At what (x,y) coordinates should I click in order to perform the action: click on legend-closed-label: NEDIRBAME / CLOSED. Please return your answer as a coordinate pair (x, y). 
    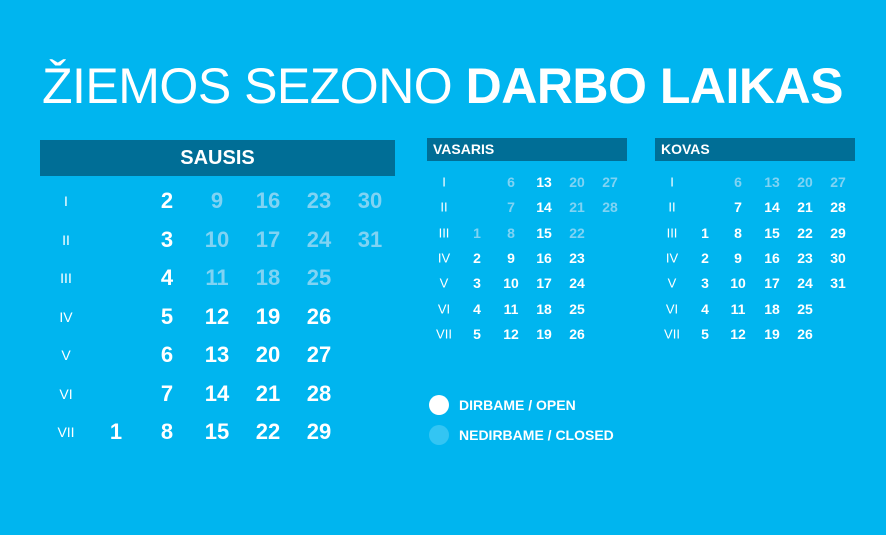
    Looking at the image, I should click on (536, 435).